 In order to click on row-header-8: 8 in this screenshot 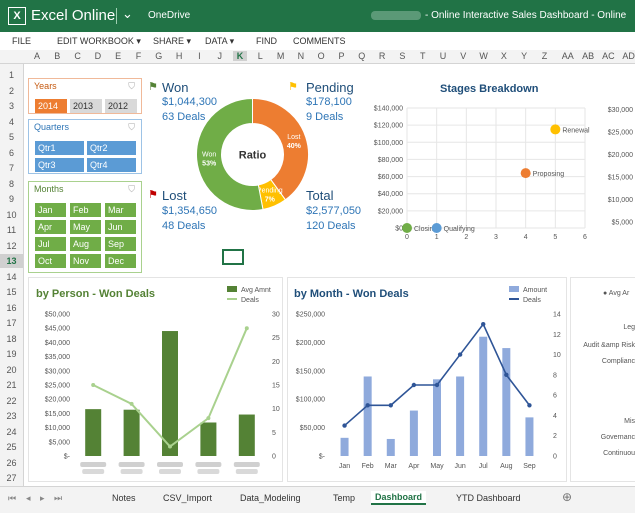, I will do `click(11, 183)`.